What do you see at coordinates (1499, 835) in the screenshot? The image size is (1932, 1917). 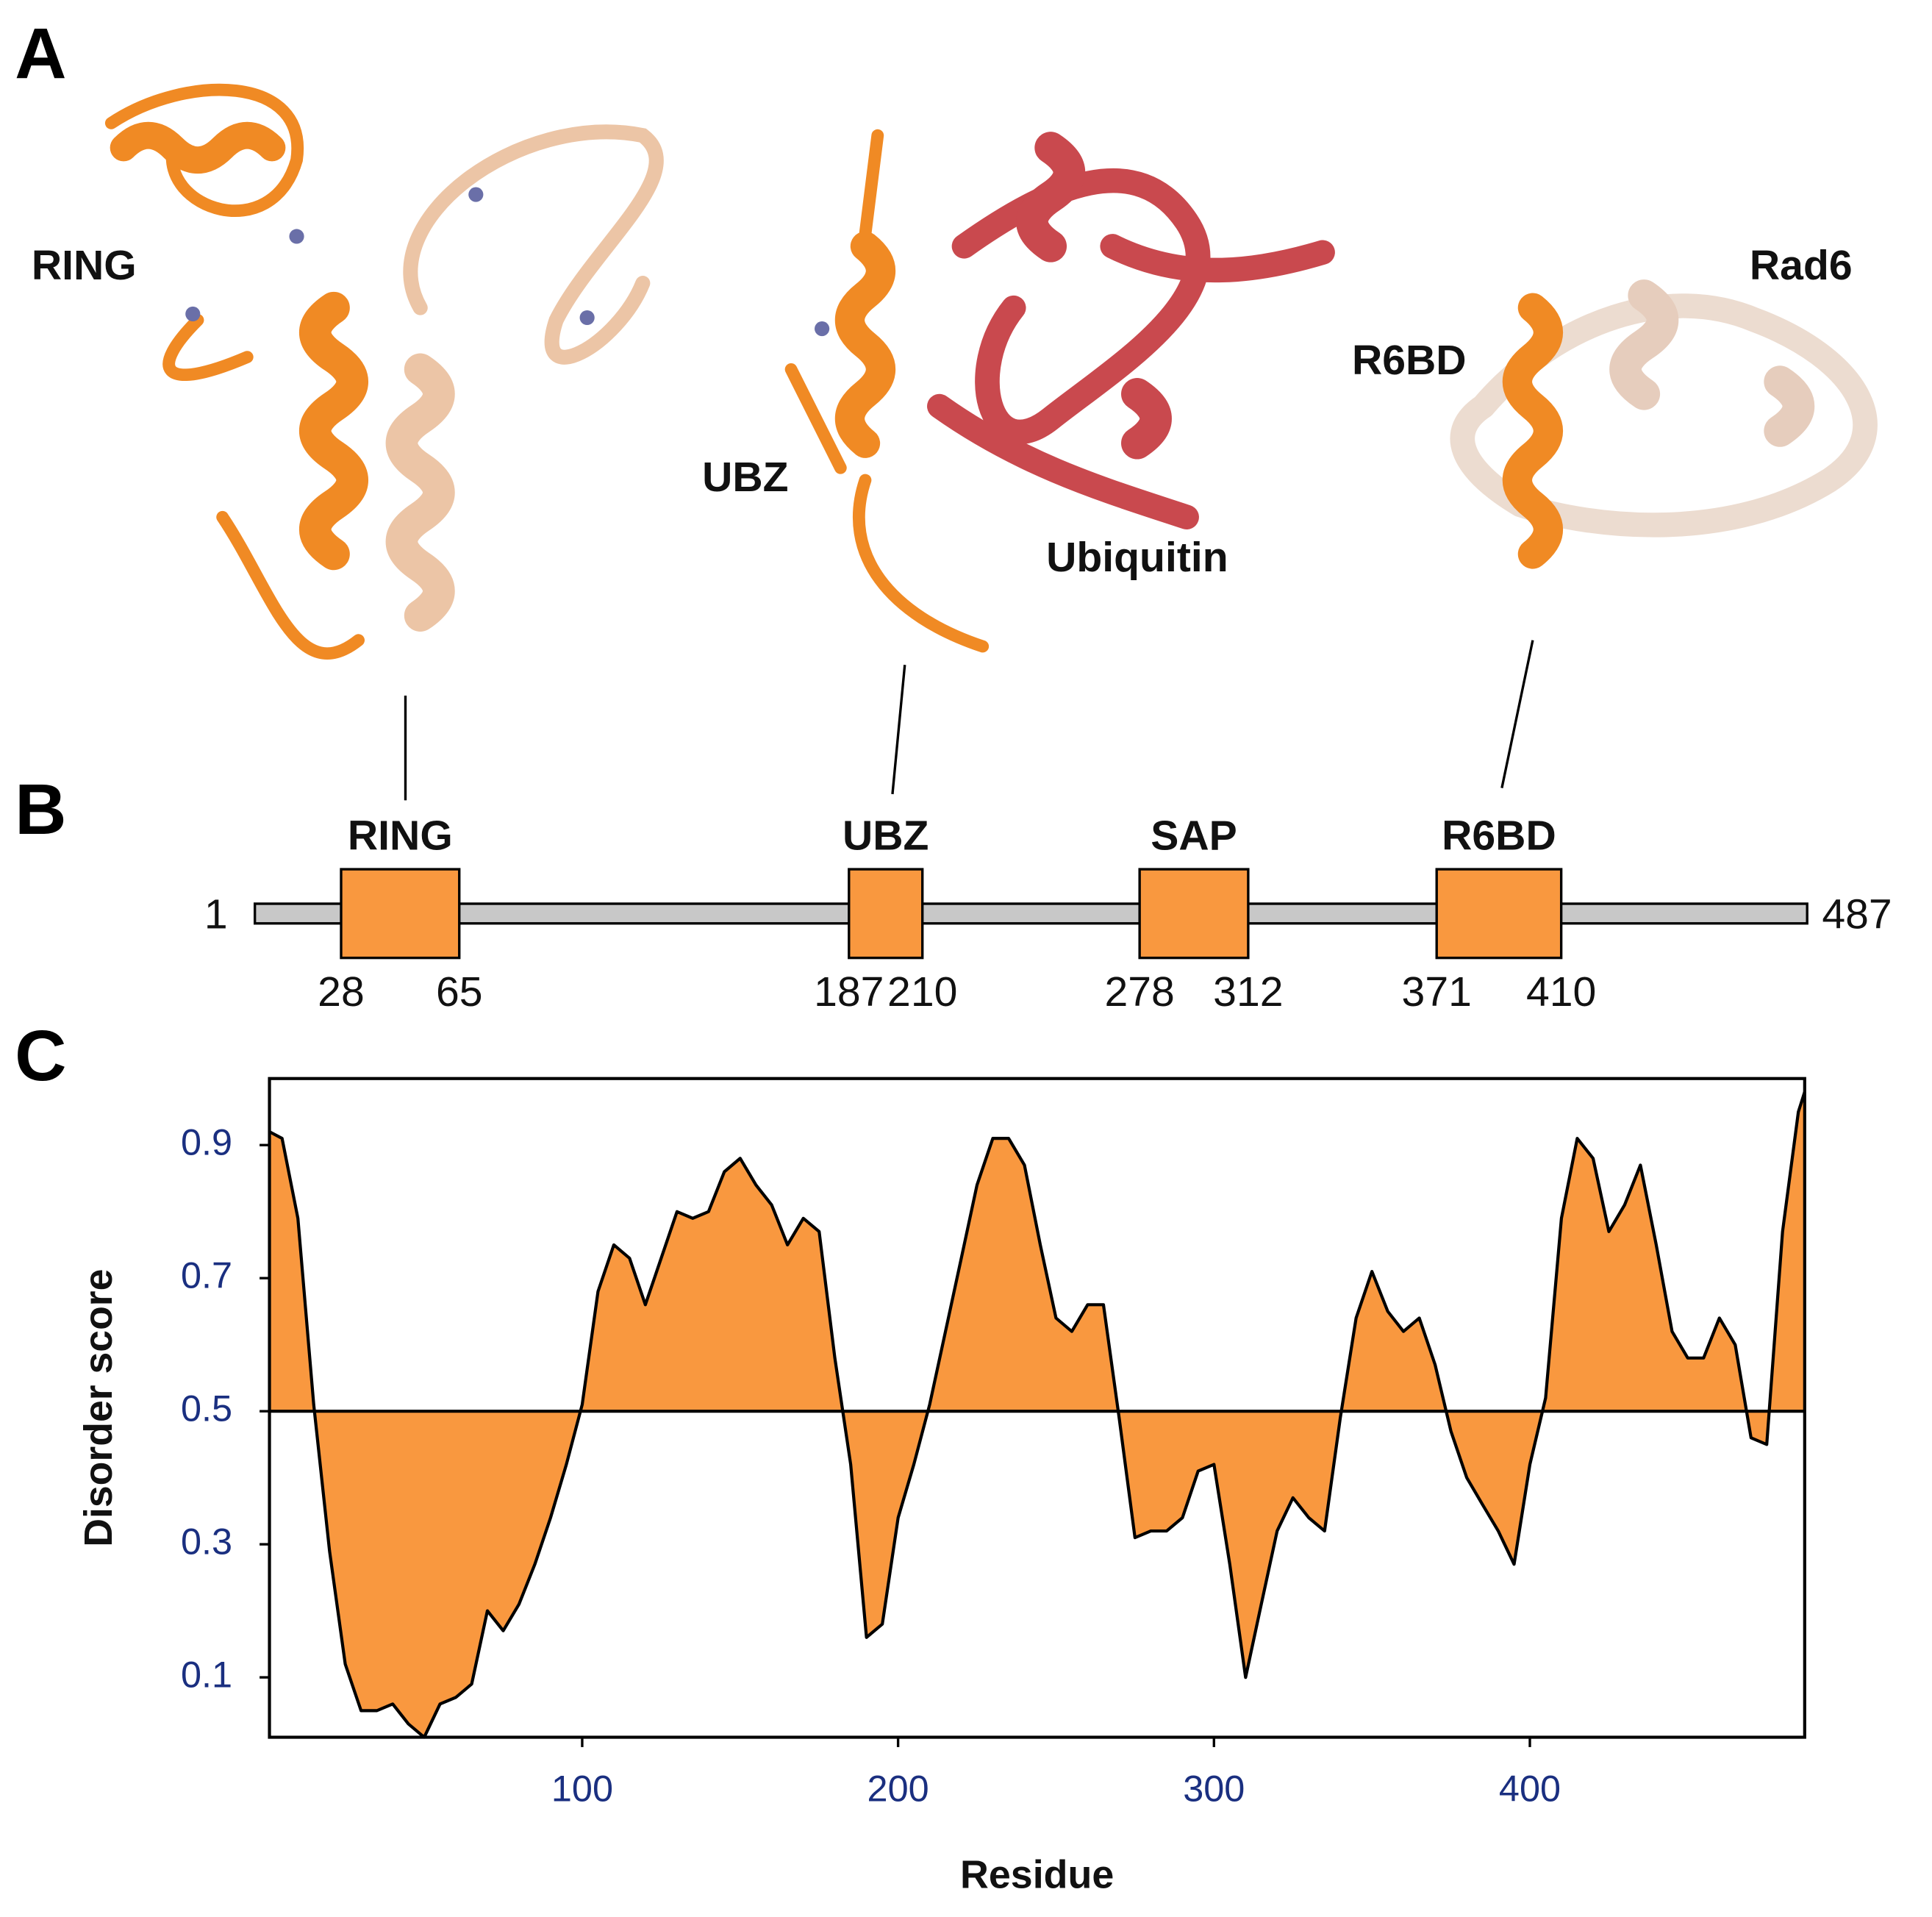 I see `domain-label: R6BD` at bounding box center [1499, 835].